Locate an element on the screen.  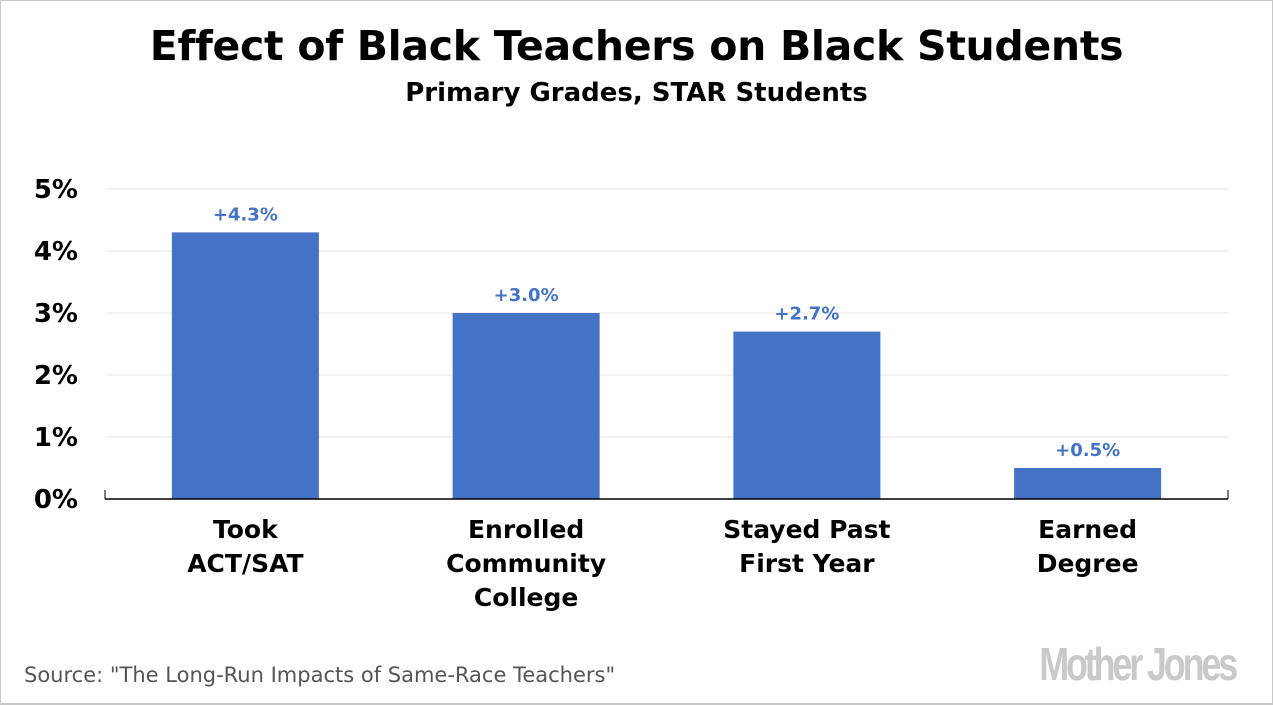
y-tick-label: 5% is located at coordinates (56, 190).